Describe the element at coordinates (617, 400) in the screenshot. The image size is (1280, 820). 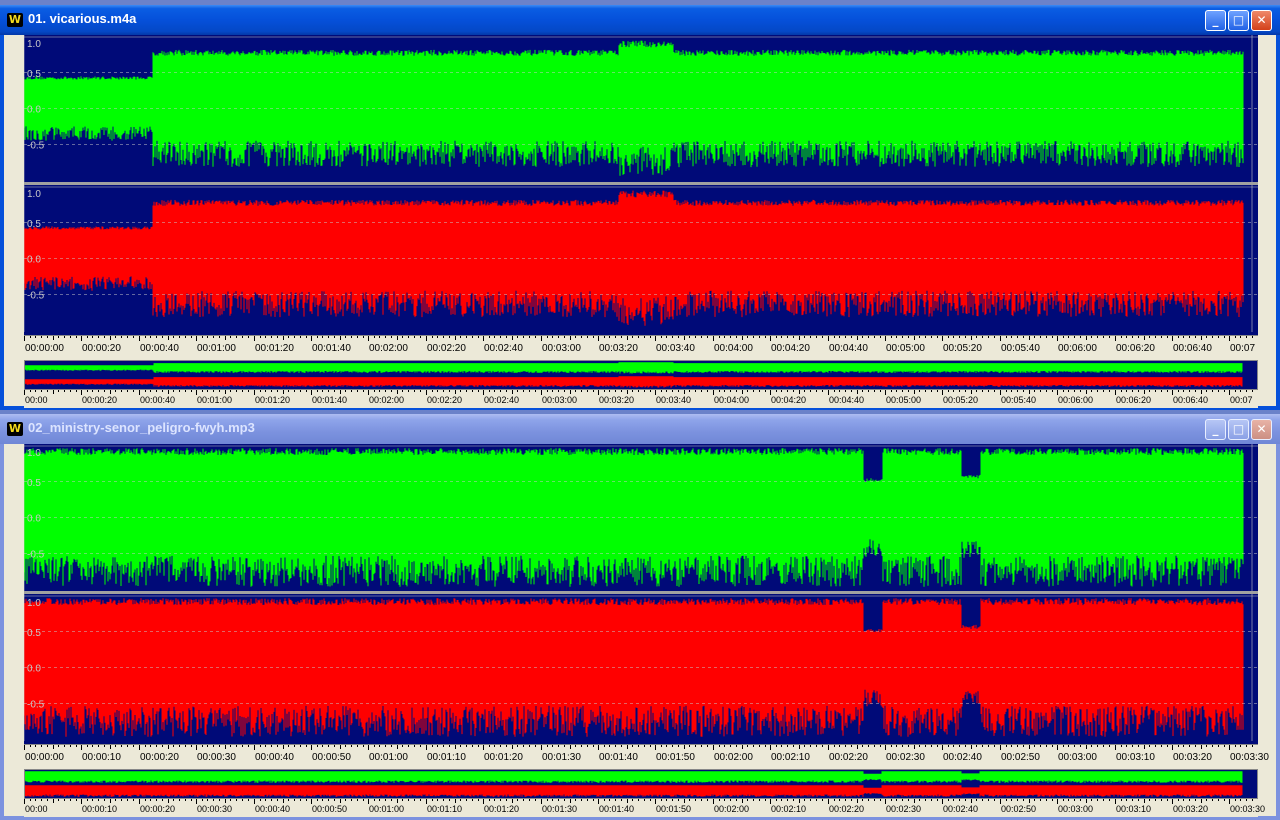
I see `time-label: 00:03:20` at that location.